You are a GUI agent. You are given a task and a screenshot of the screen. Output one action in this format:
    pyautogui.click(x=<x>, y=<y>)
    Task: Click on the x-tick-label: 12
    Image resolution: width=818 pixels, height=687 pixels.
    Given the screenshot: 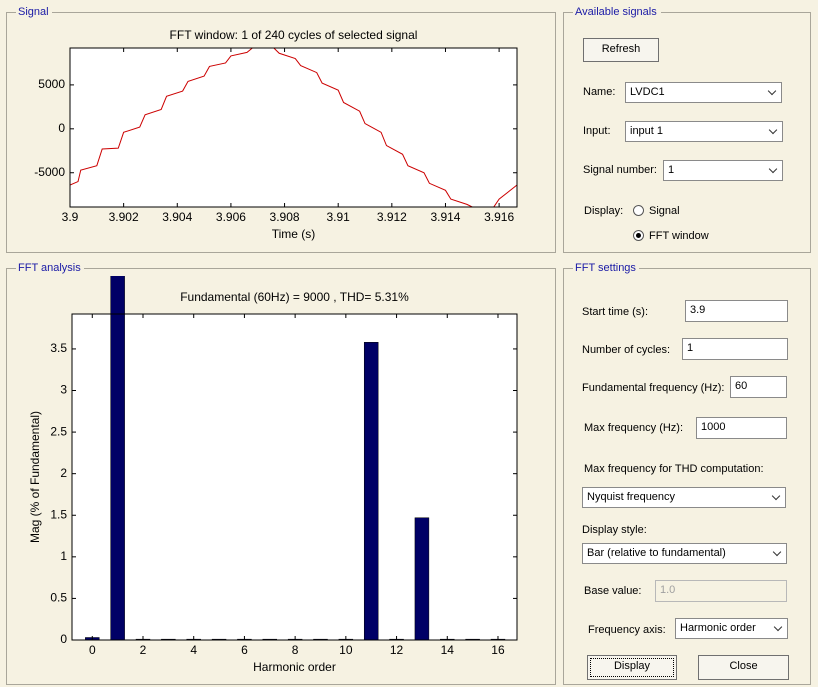 What is the action you would take?
    pyautogui.click(x=397, y=650)
    